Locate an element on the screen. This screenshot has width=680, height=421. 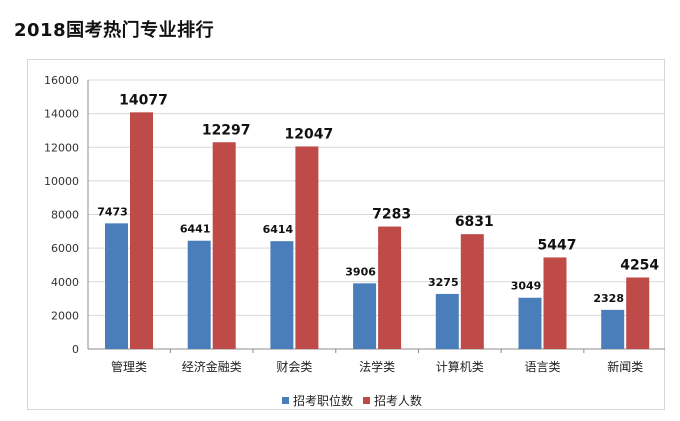
data-label-series-1: 3049 is located at coordinates (526, 286).